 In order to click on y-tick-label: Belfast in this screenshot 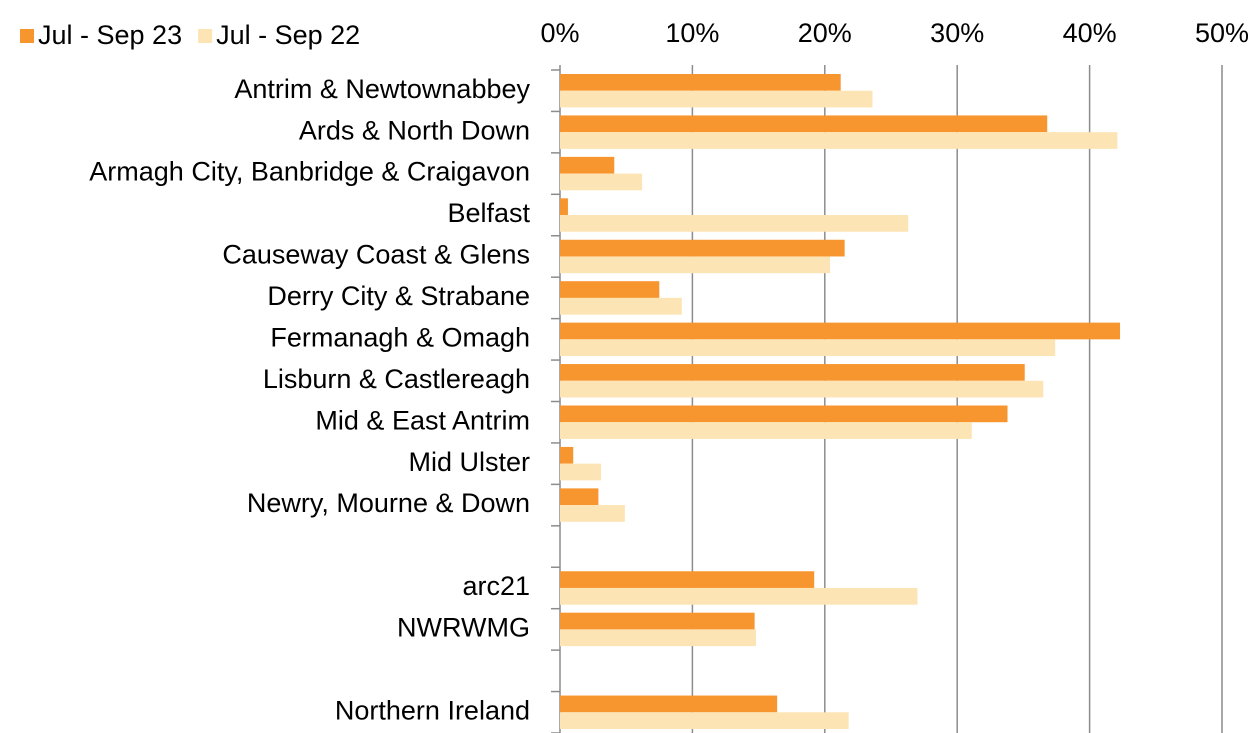, I will do `click(488, 213)`.